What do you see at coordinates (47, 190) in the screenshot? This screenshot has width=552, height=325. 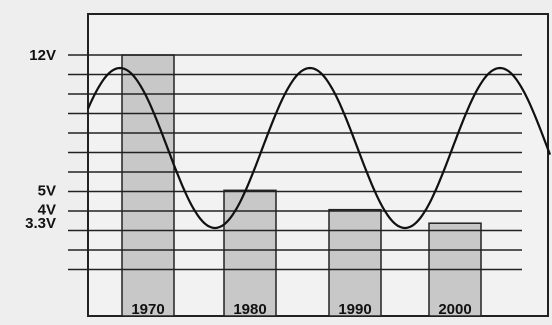 I see `y-tick-label: 5V` at bounding box center [47, 190].